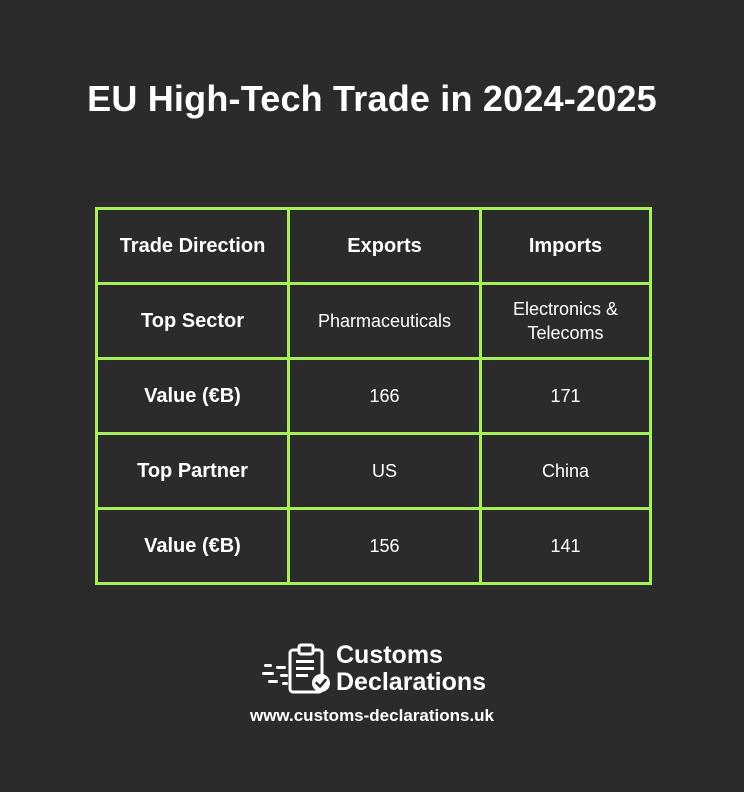 This screenshot has width=744, height=792. I want to click on column-header-trade-direction: Trade Direction, so click(192, 246).